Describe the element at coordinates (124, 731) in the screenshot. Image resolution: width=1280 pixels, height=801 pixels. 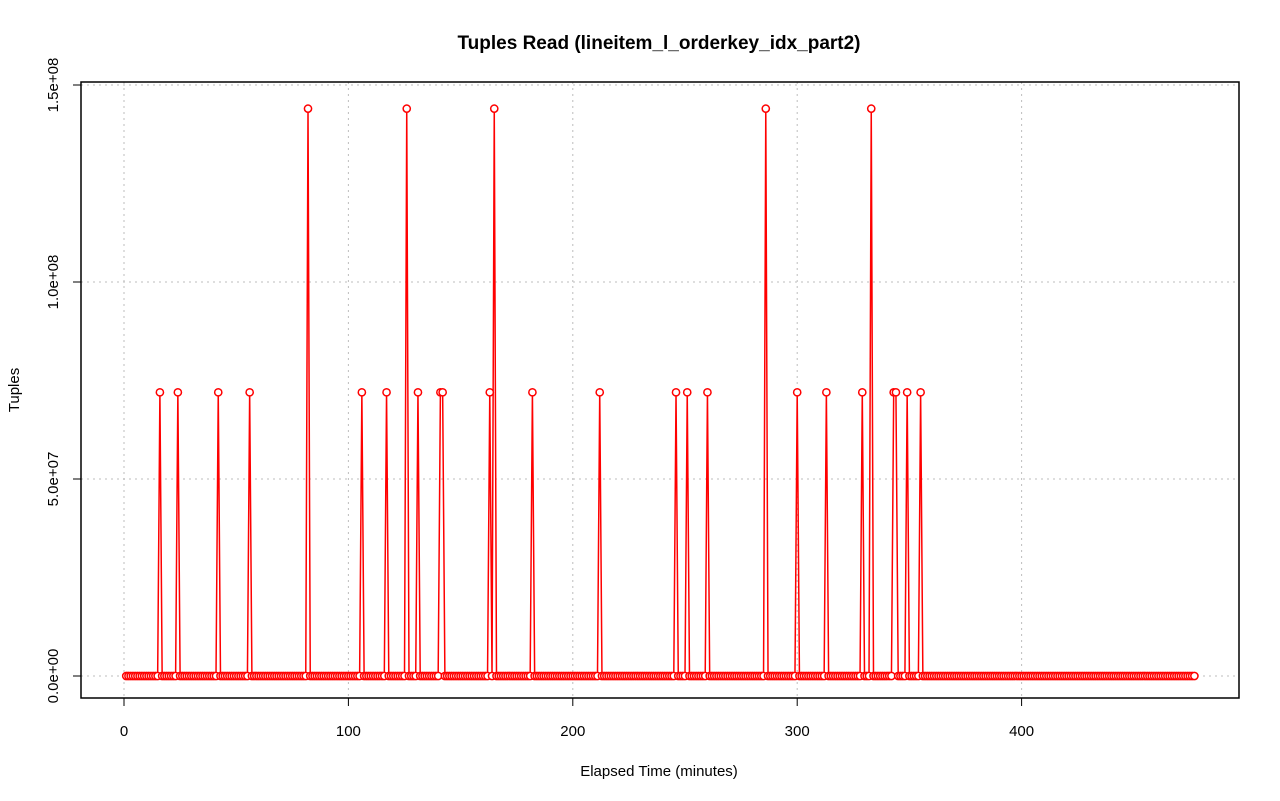
I see `x-tick-label: 0` at that location.